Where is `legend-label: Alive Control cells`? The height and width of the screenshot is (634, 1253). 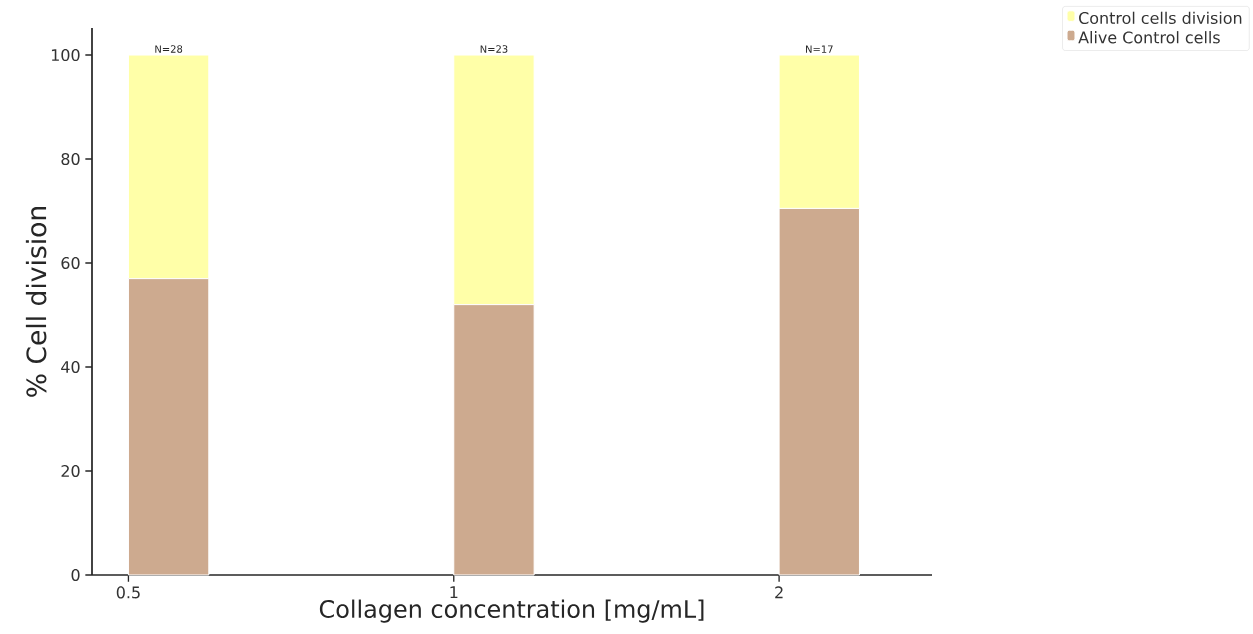 legend-label: Alive Control cells is located at coordinates (1149, 37).